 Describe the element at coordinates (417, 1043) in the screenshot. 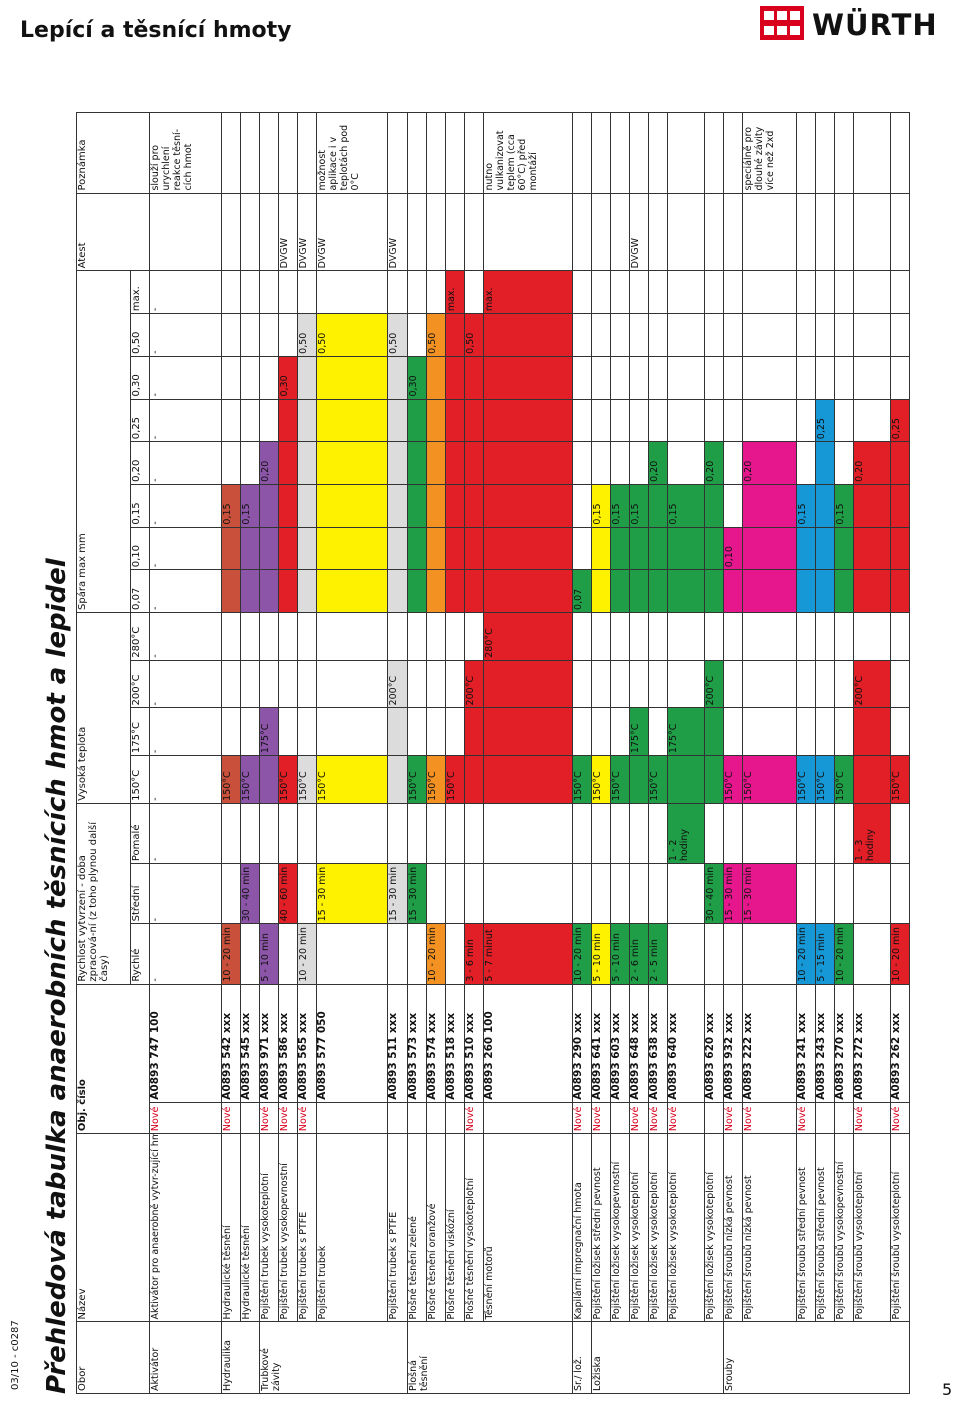

I see `order-number: A0893 573 xxx` at that location.